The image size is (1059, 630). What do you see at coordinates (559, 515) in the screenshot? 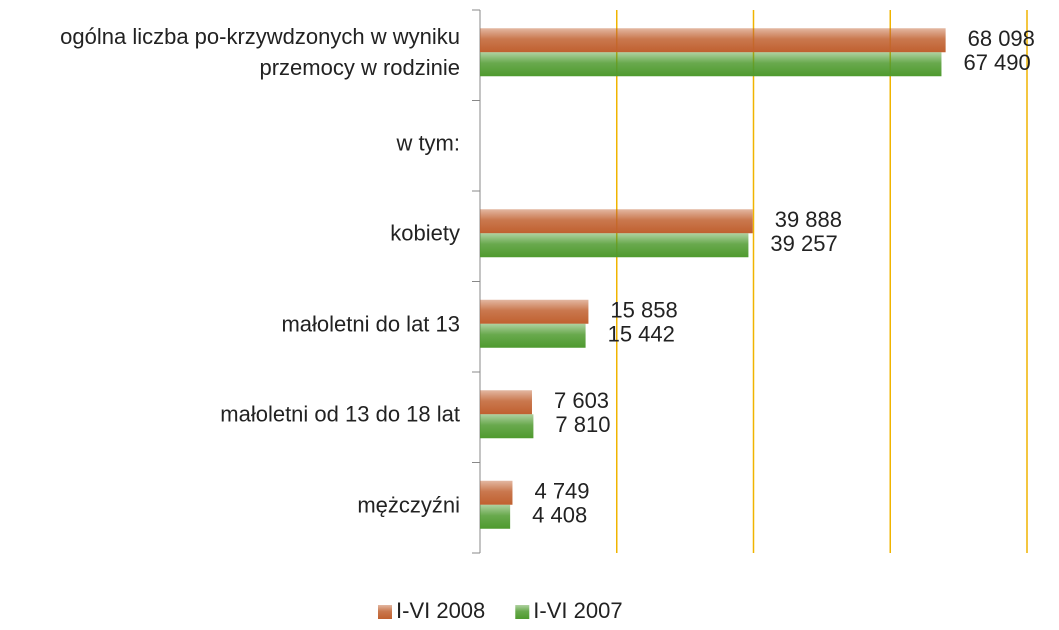
I see `value-label: 4 408` at bounding box center [559, 515].